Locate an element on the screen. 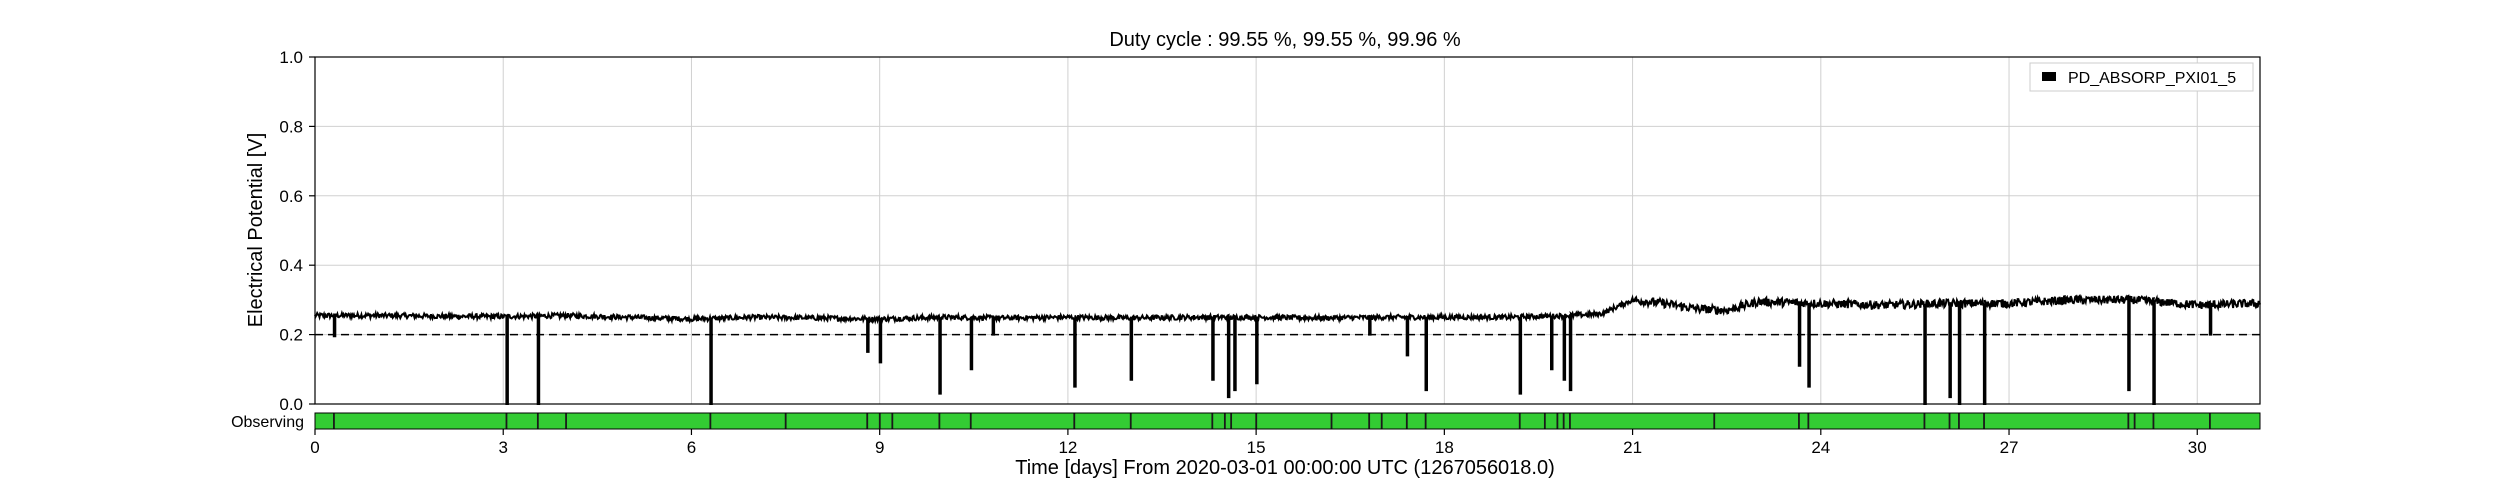 The height and width of the screenshot is (500, 2500). chart-title: Duty cycle : 99.55 %, 99.55 %, 99.96 % is located at coordinates (1285, 40).